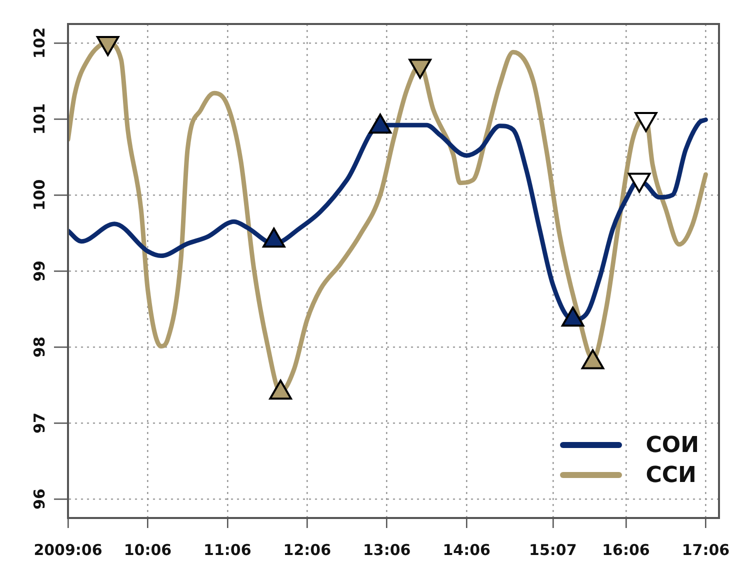  Describe the element at coordinates (39, 499) in the screenshot. I see `y-tick-label: 96` at that location.